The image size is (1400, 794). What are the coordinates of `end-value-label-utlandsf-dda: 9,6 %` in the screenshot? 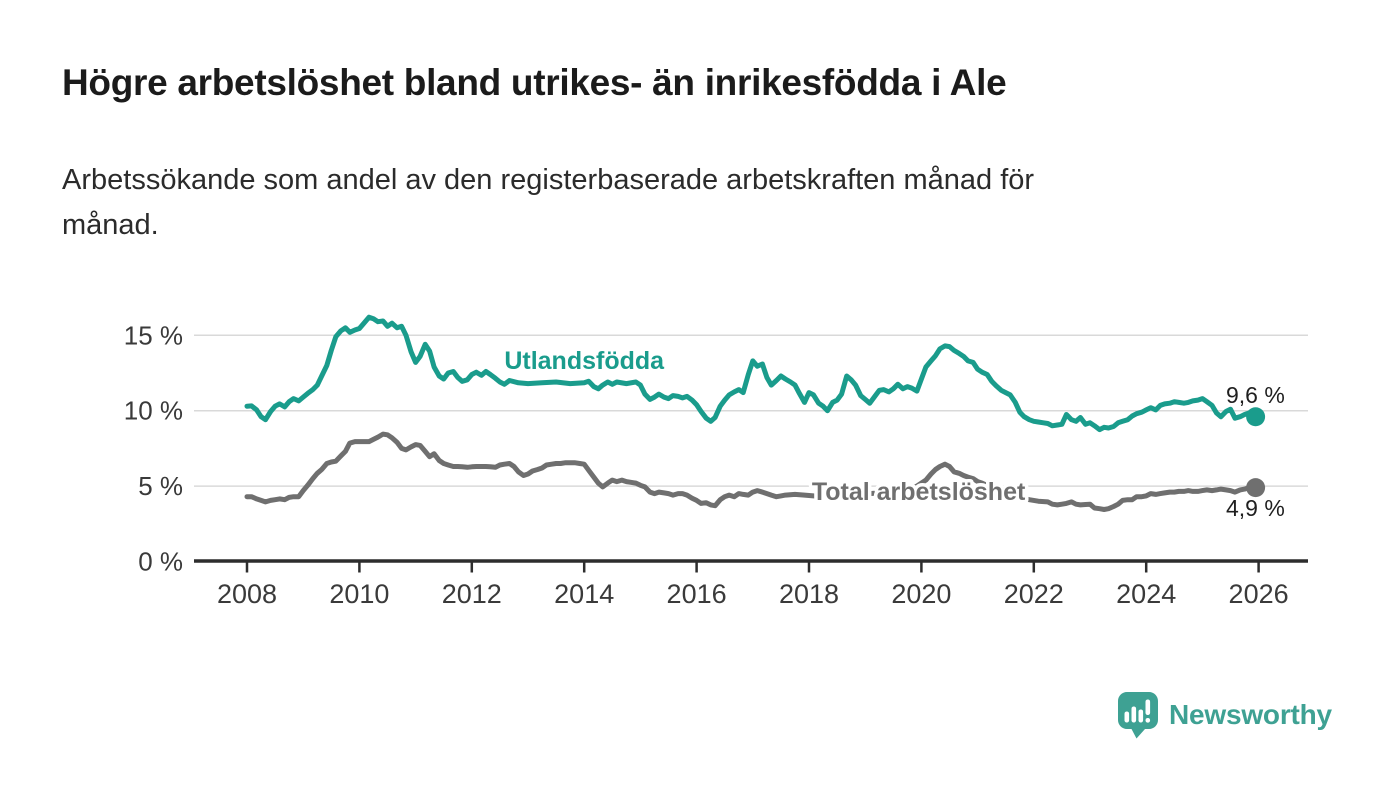 It's located at (1255, 395).